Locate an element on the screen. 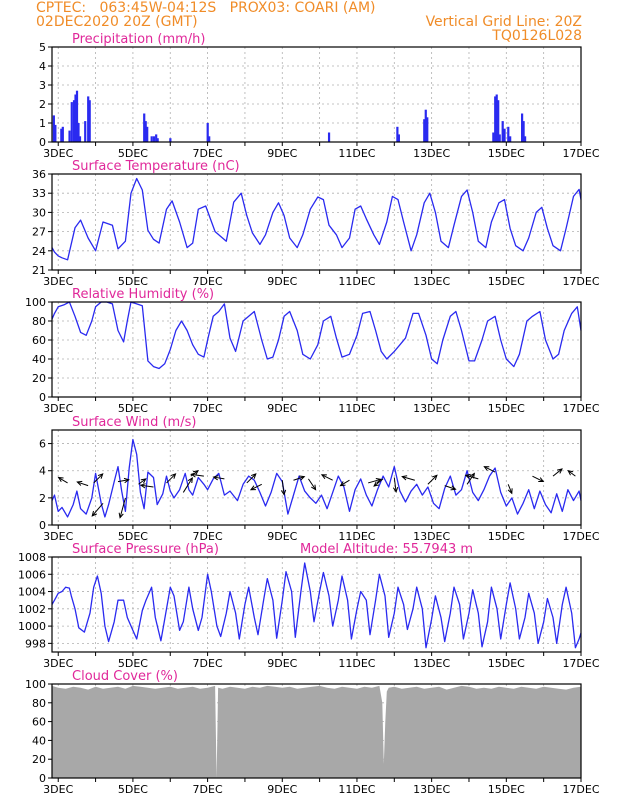  ytick-label: 1006 is located at coordinates (32, 574).